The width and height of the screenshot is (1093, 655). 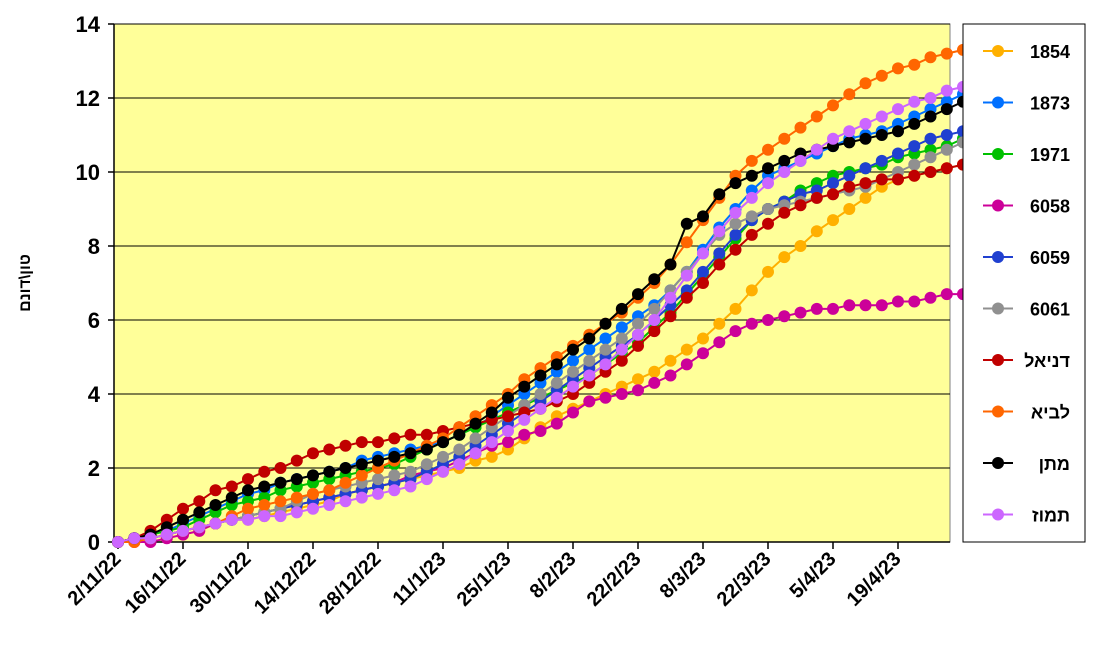 I want to click on legend-item: 1971, so click(x=1026, y=155).